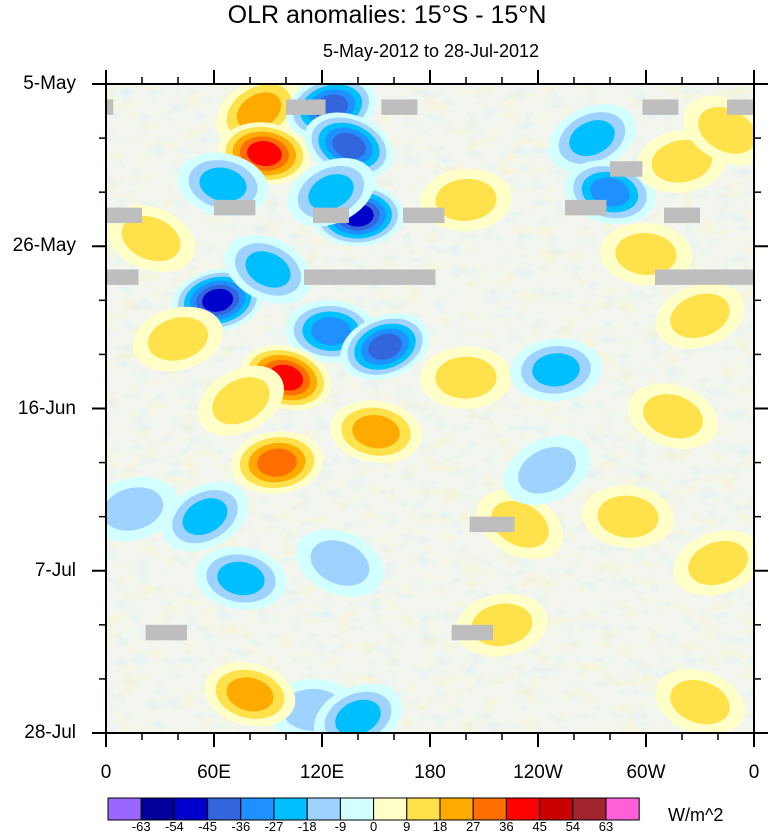 The image size is (774, 834). I want to click on y-tick-label: 7-Jul, so click(55, 570).